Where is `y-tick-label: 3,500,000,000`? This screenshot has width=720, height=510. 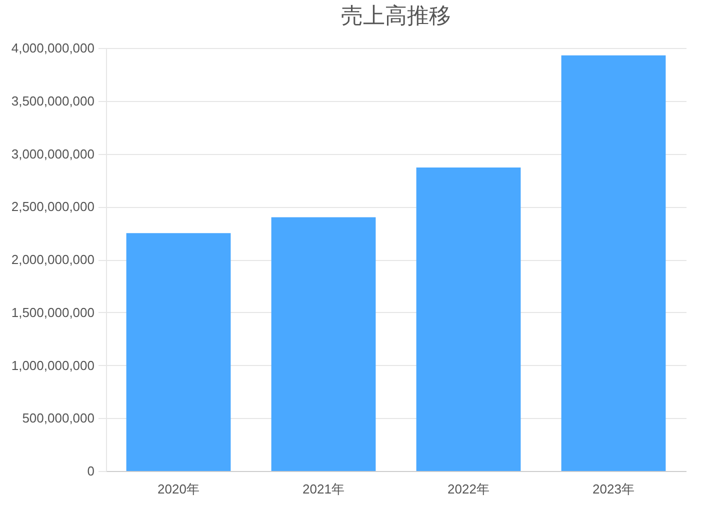
y-tick-label: 3,500,000,000 is located at coordinates (52, 100).